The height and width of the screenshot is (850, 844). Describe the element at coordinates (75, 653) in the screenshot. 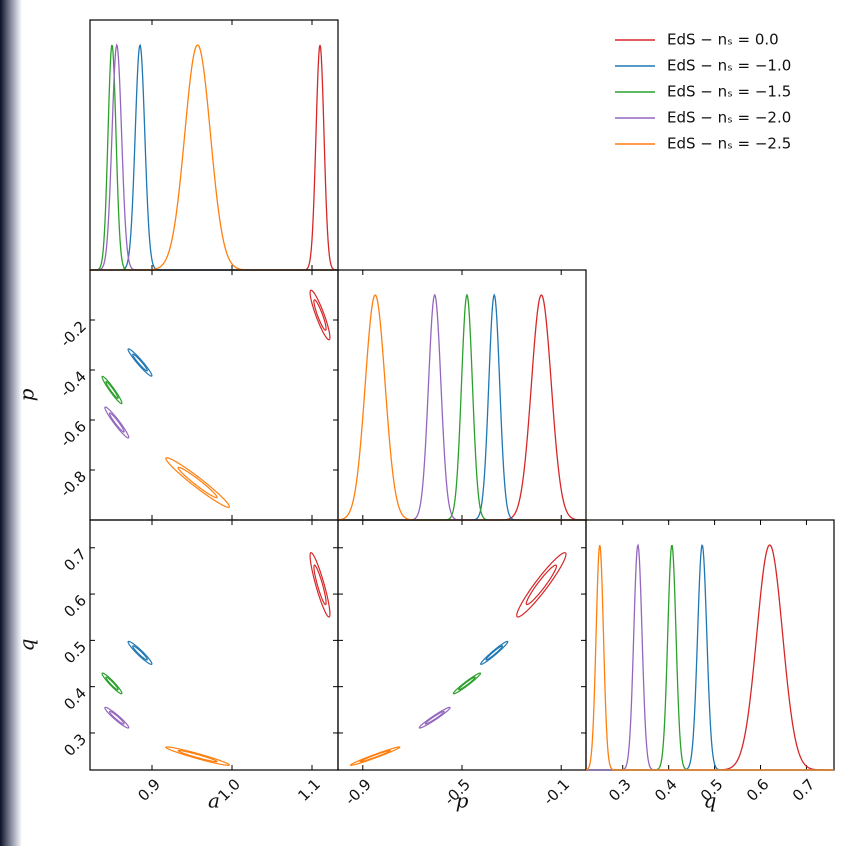

I see `y-tick-label: 0.5` at that location.